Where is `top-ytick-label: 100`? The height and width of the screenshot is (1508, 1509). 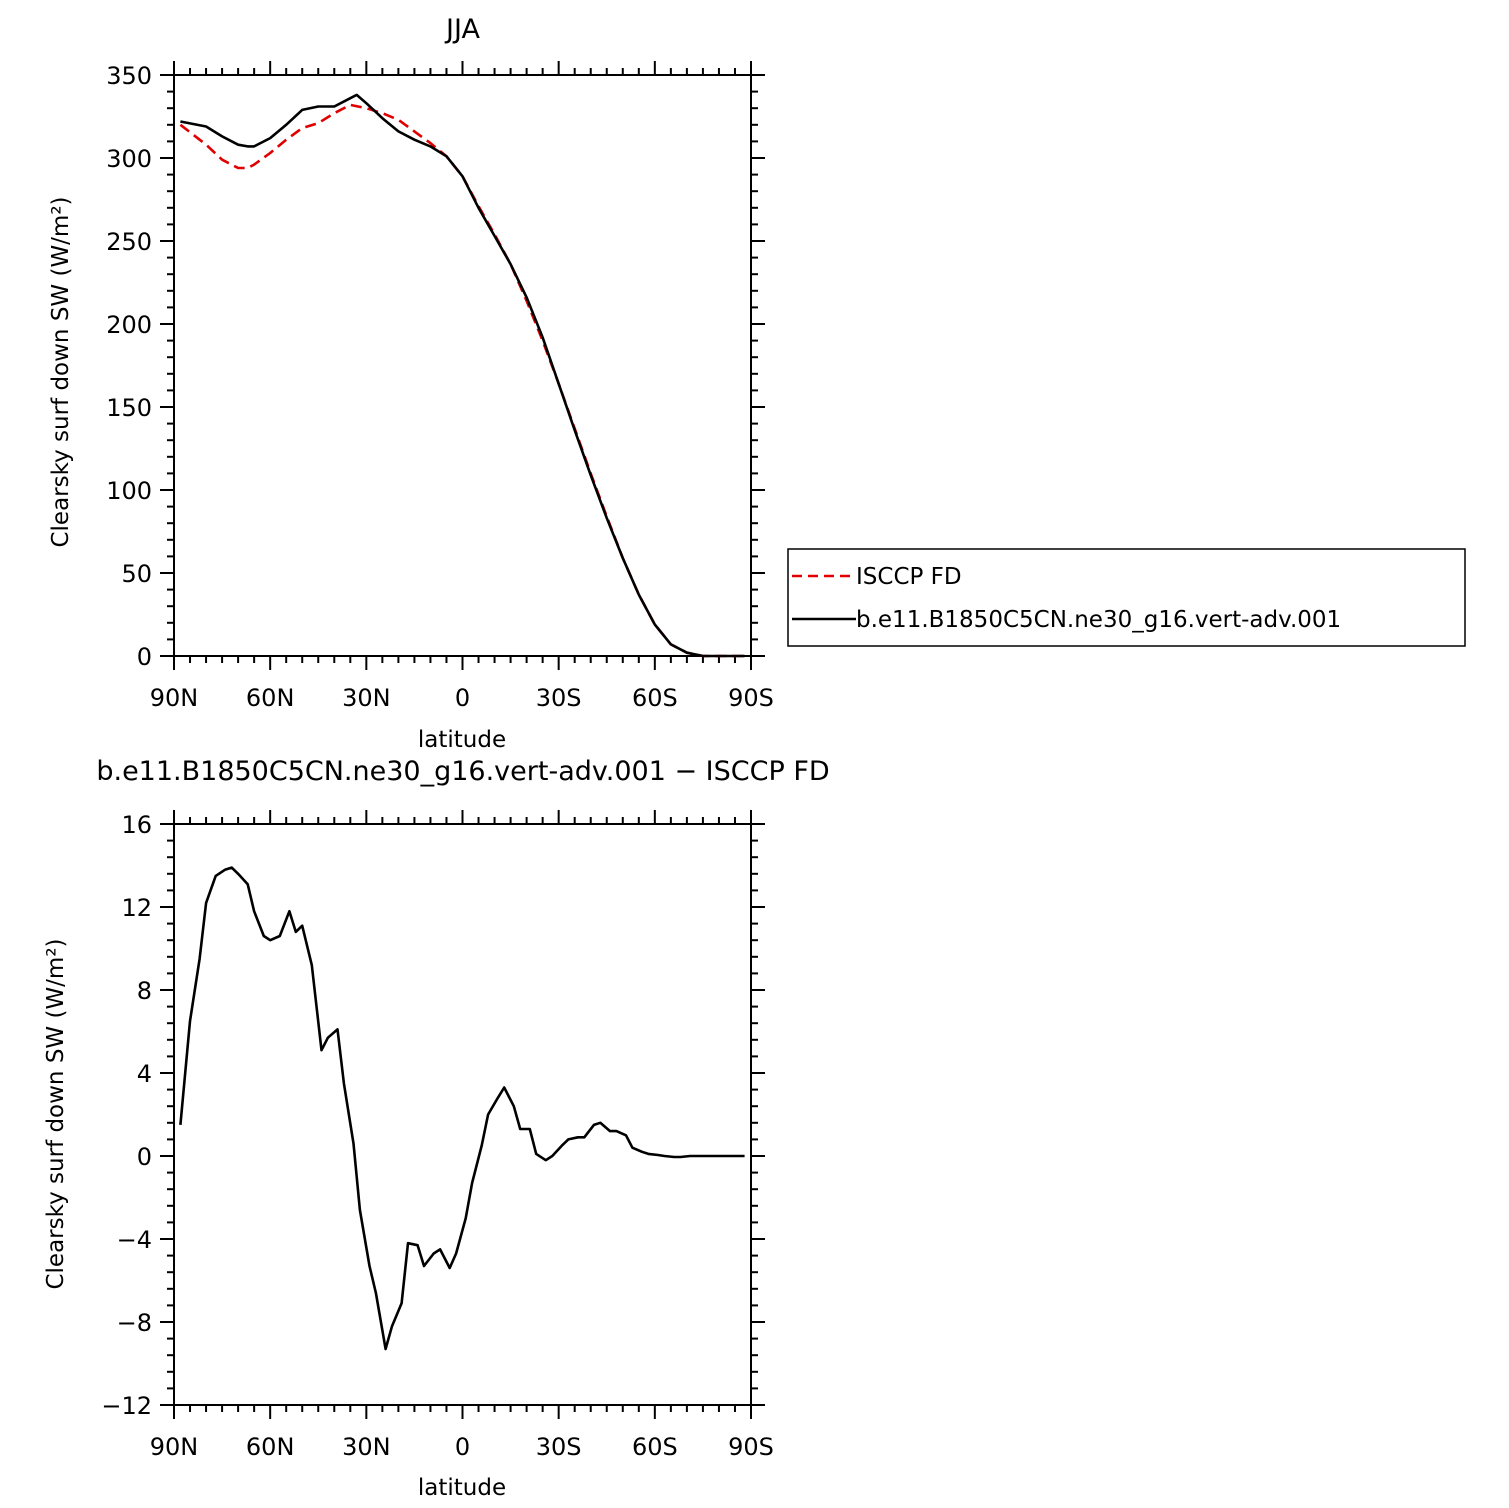 top-ytick-label: 100 is located at coordinates (129, 491).